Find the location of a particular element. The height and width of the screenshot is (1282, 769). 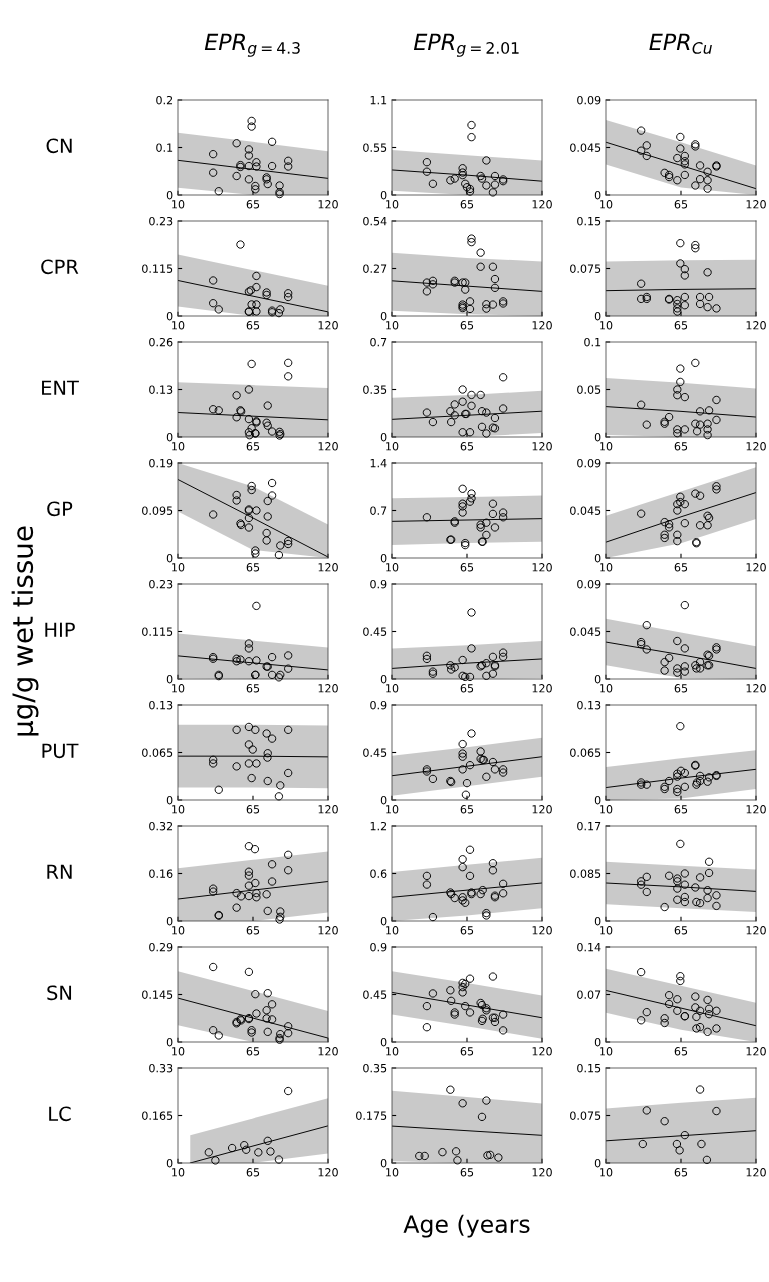

y-tick-label: 0.045 is located at coordinates (585, 631).